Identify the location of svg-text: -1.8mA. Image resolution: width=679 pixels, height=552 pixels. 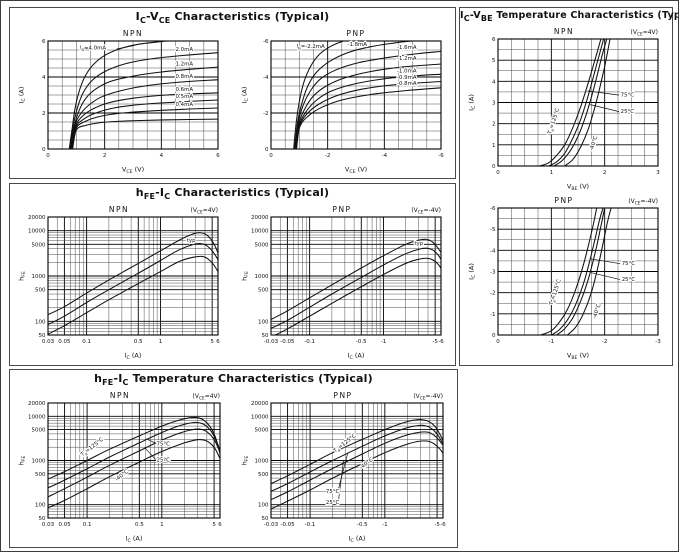
(357, 45).